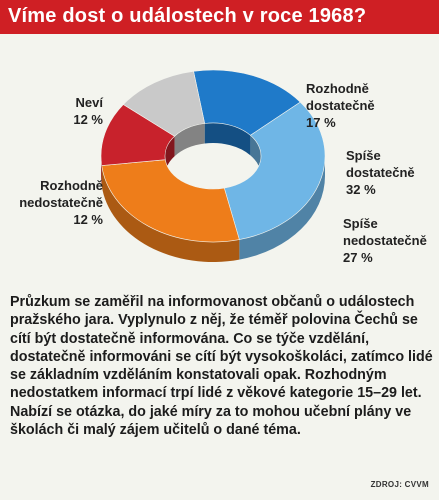 The width and height of the screenshot is (439, 500). I want to click on slice-value: 17 %, so click(321, 122).